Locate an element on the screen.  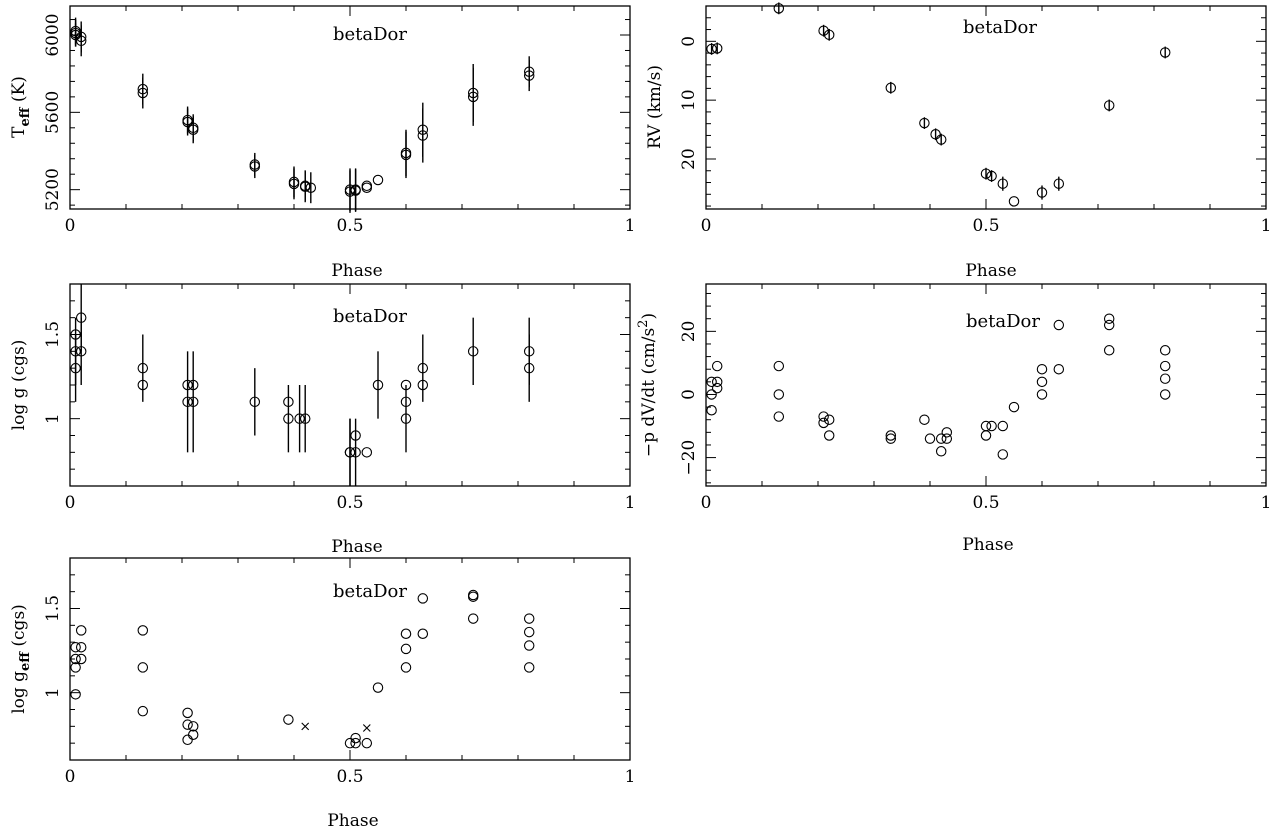
y-axis-label-main: log g (cgs) is located at coordinates (19, 385).